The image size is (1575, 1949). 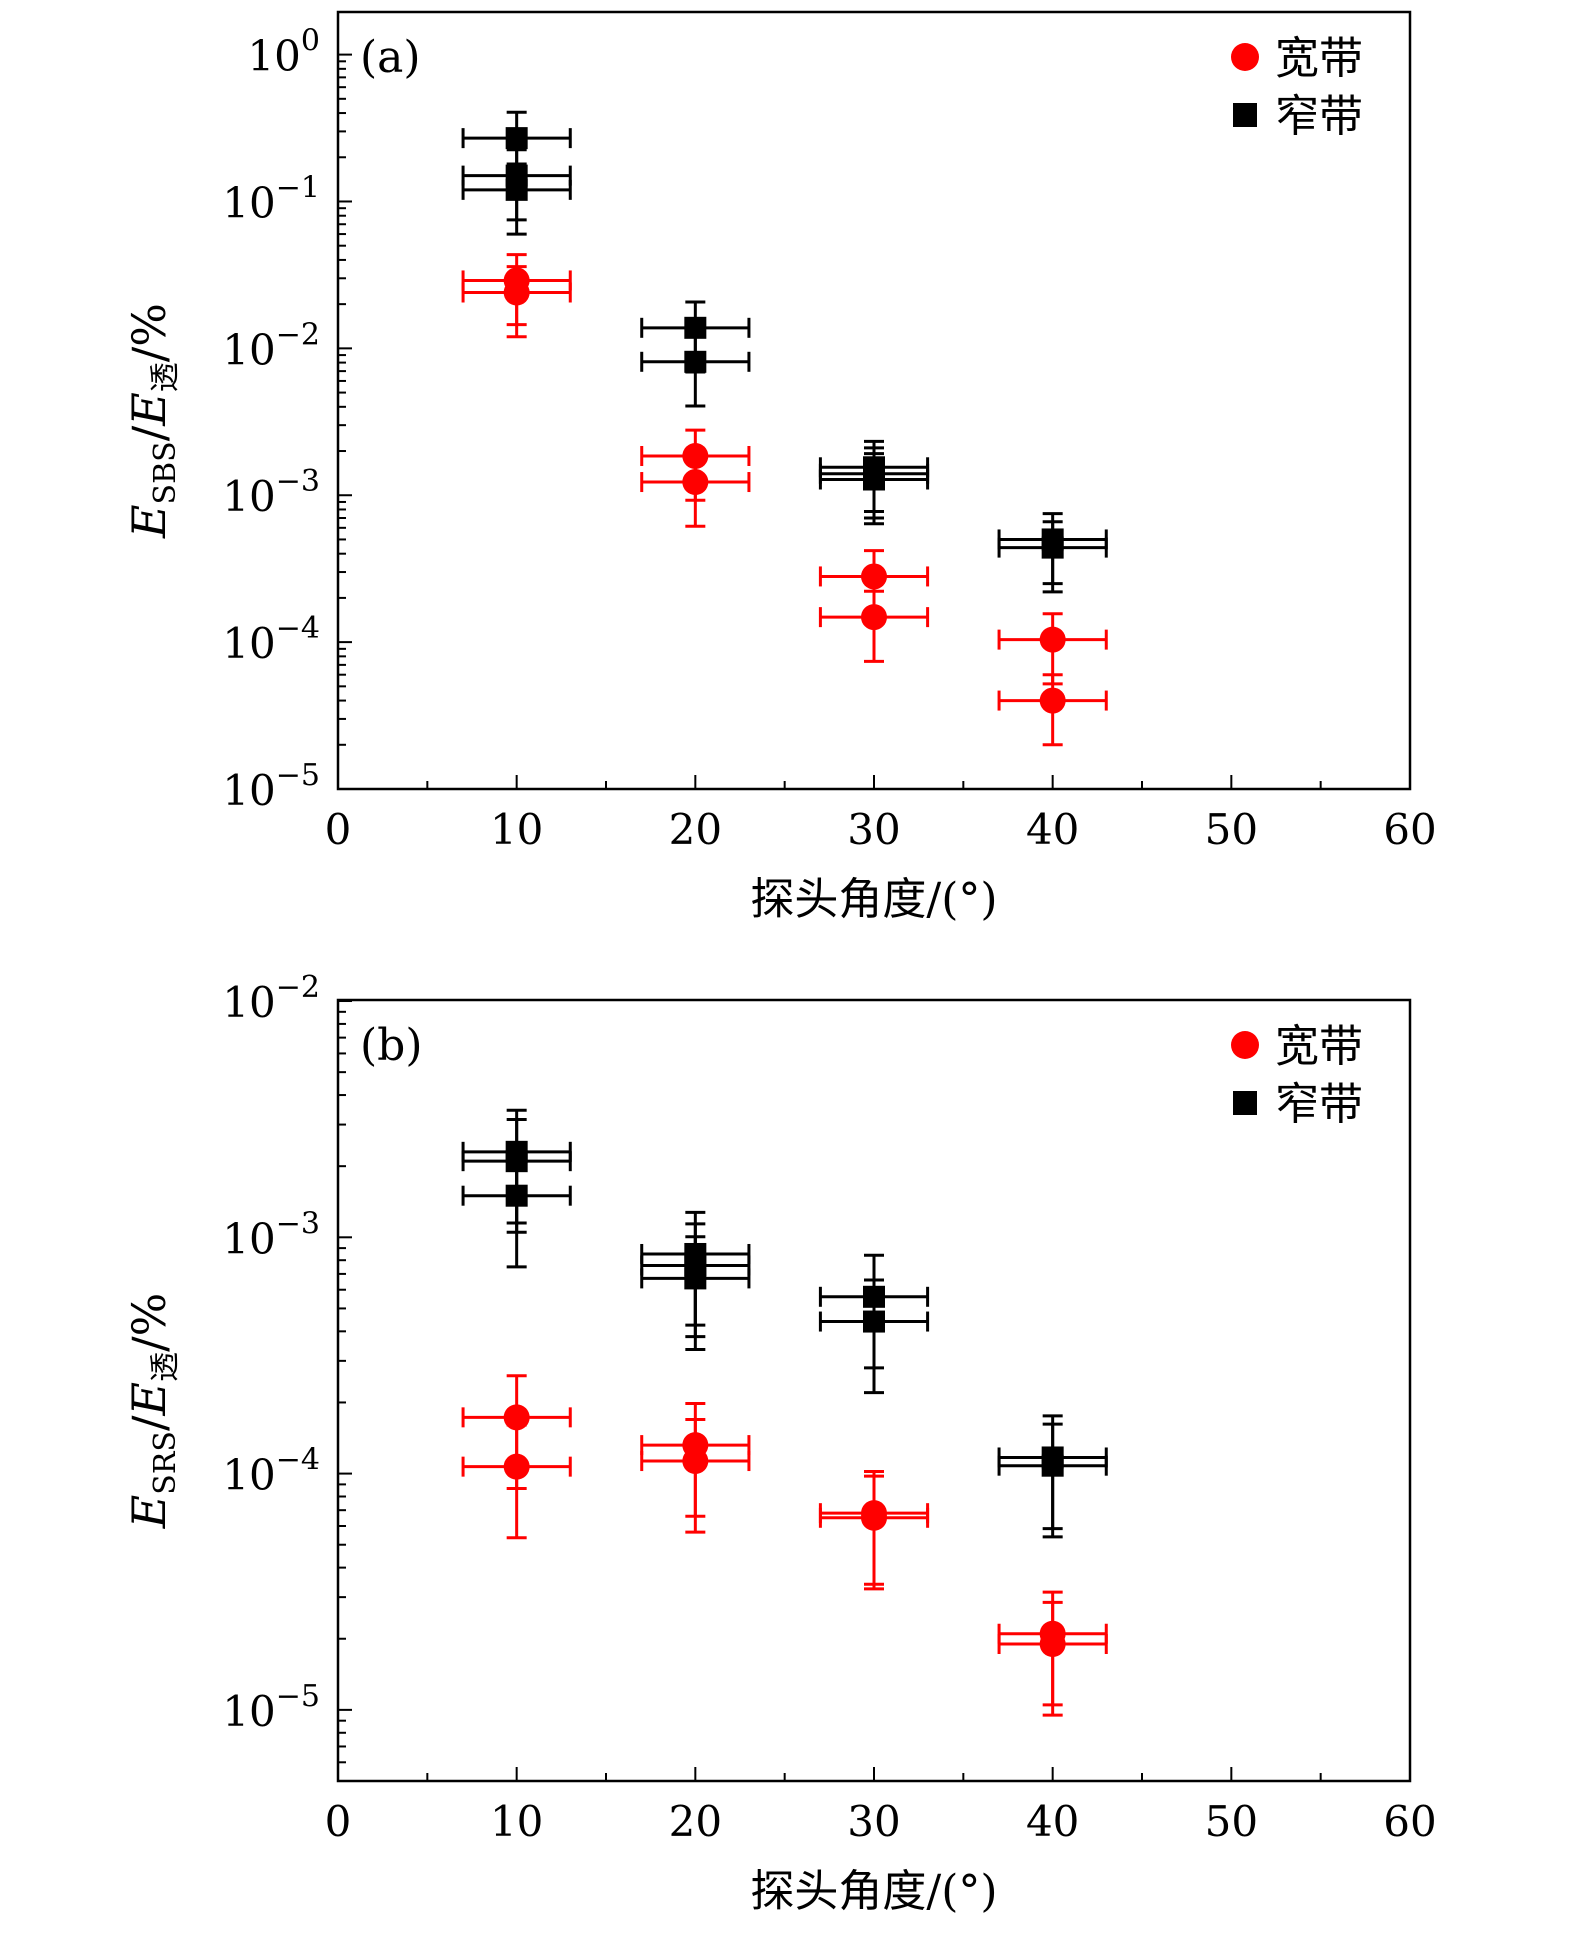 What do you see at coordinates (165, 1463) in the screenshot?
I see `y-label-sub: SRS` at bounding box center [165, 1463].